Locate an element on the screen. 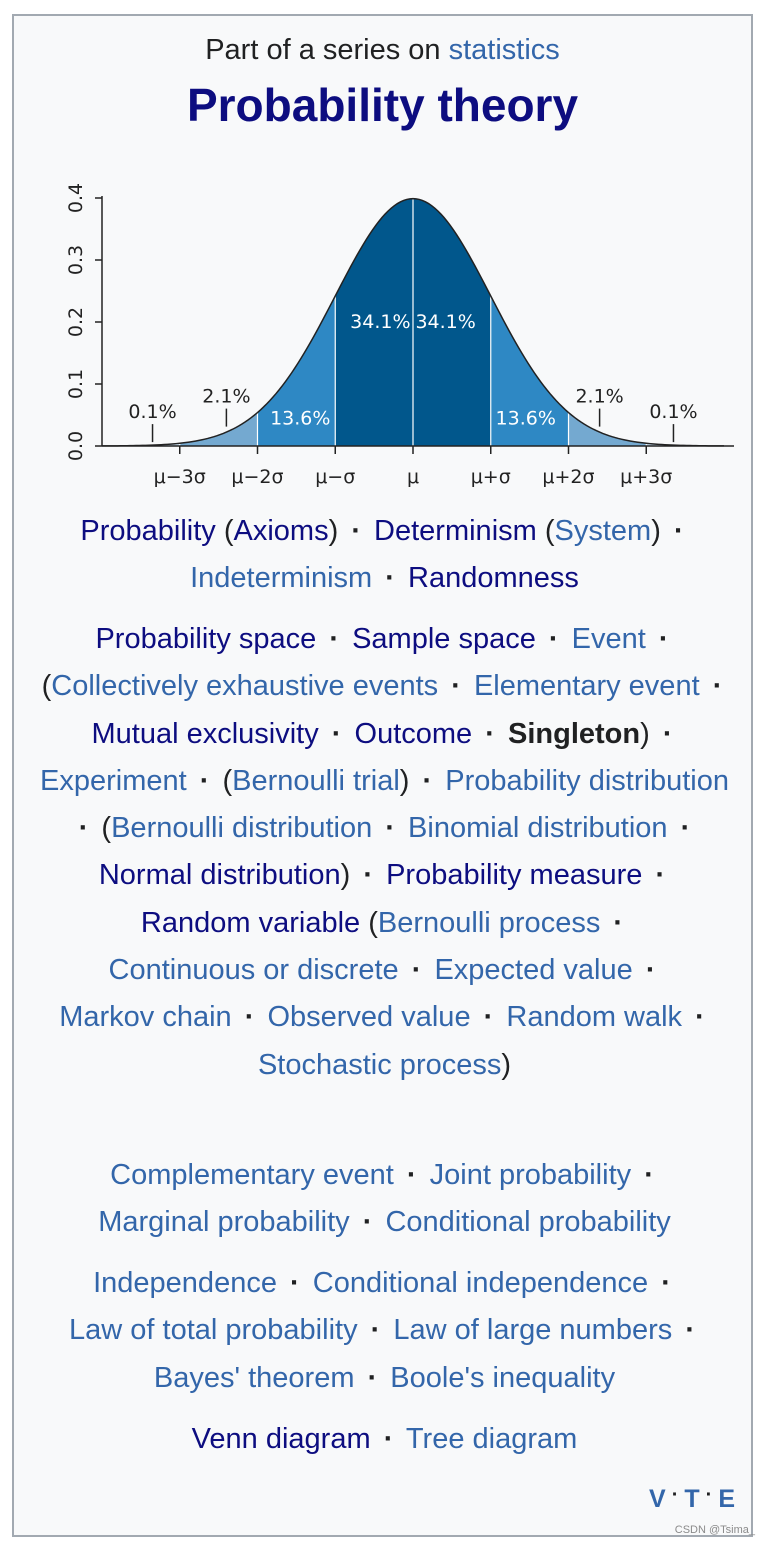 The width and height of the screenshot is (765, 1545). x-tick-label: μ−2σ is located at coordinates (257, 477).